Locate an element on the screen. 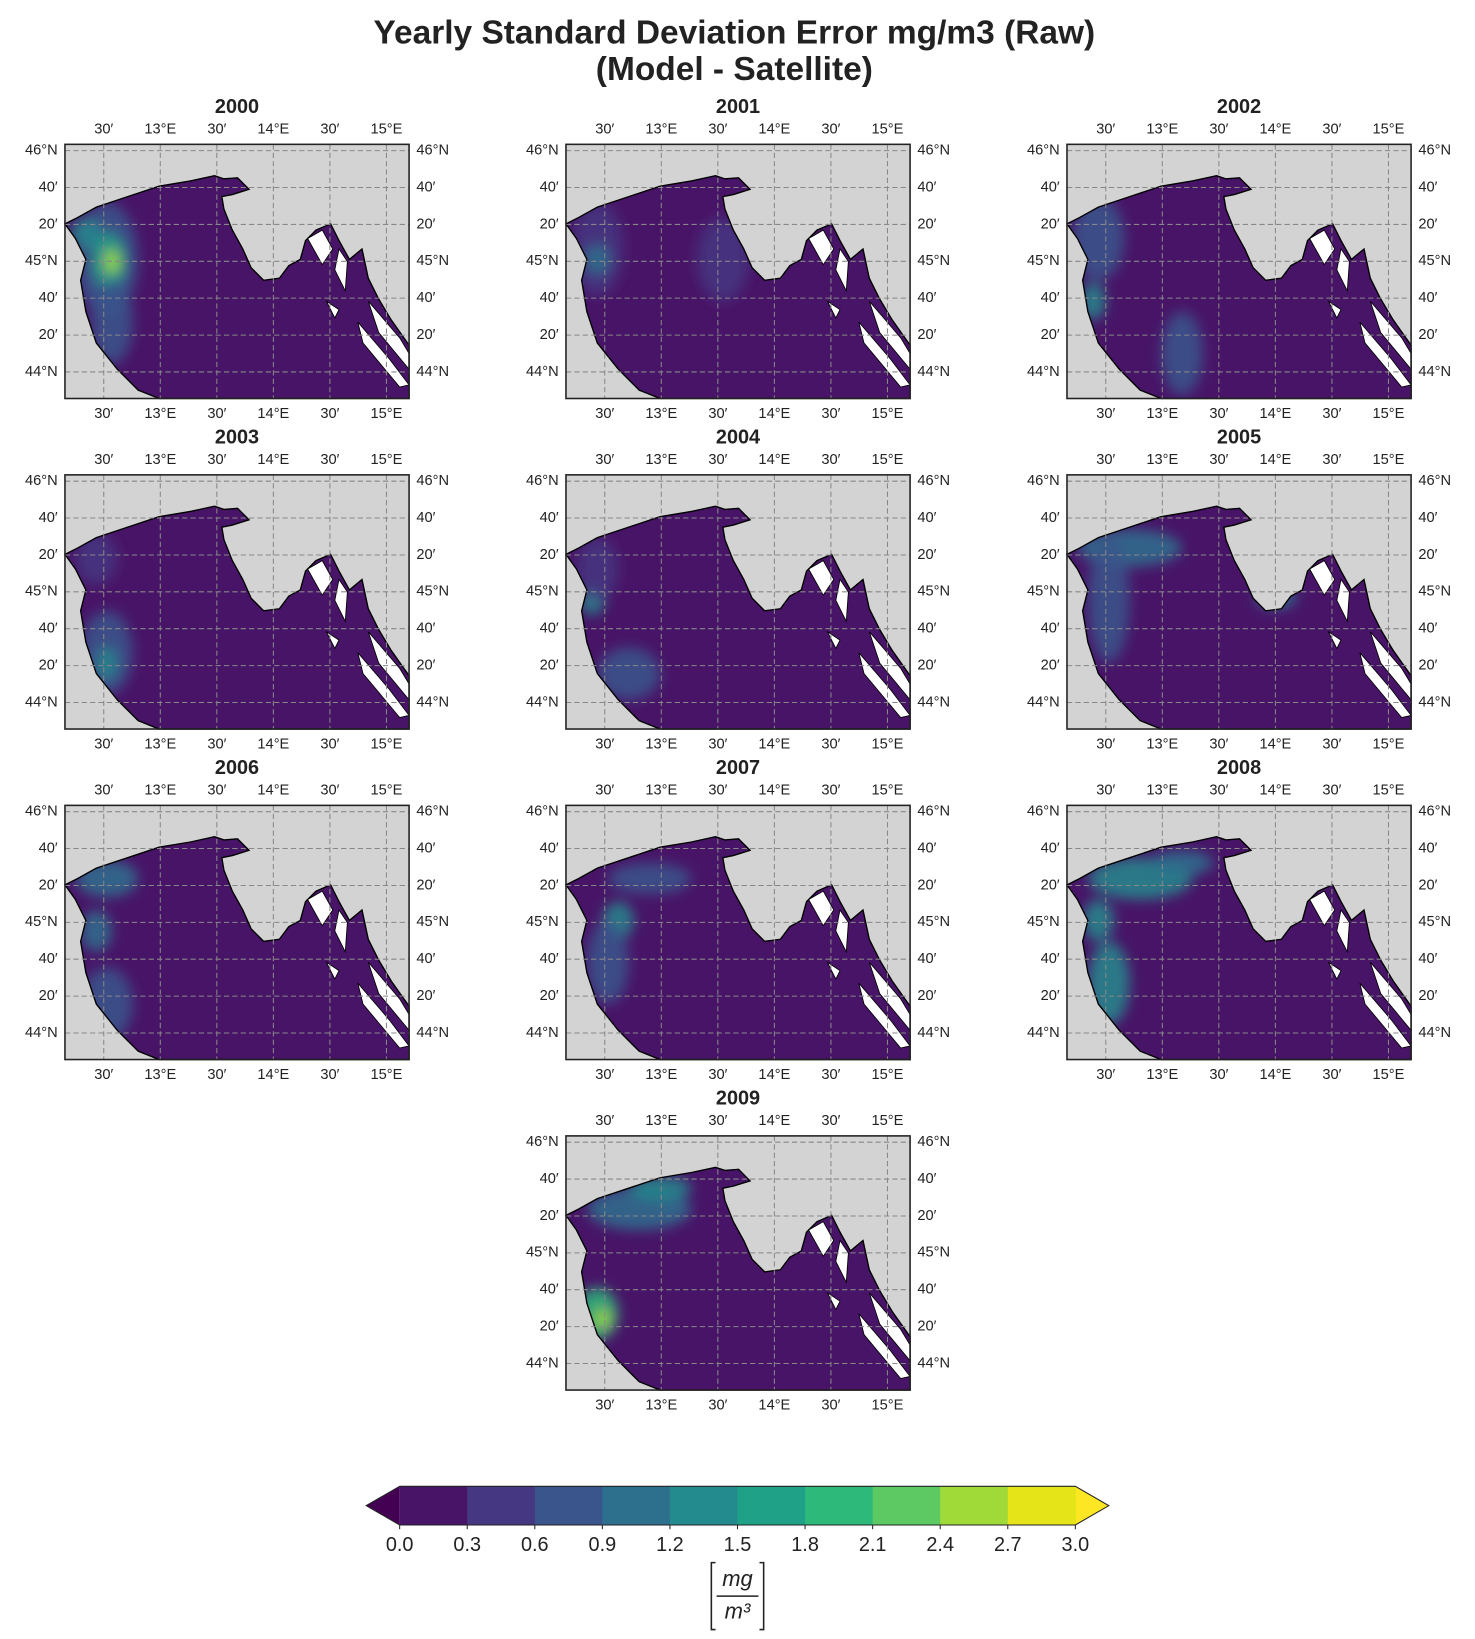 This screenshot has width=1475, height=1639. colorbar-label-numerator: mg is located at coordinates (737, 1578).